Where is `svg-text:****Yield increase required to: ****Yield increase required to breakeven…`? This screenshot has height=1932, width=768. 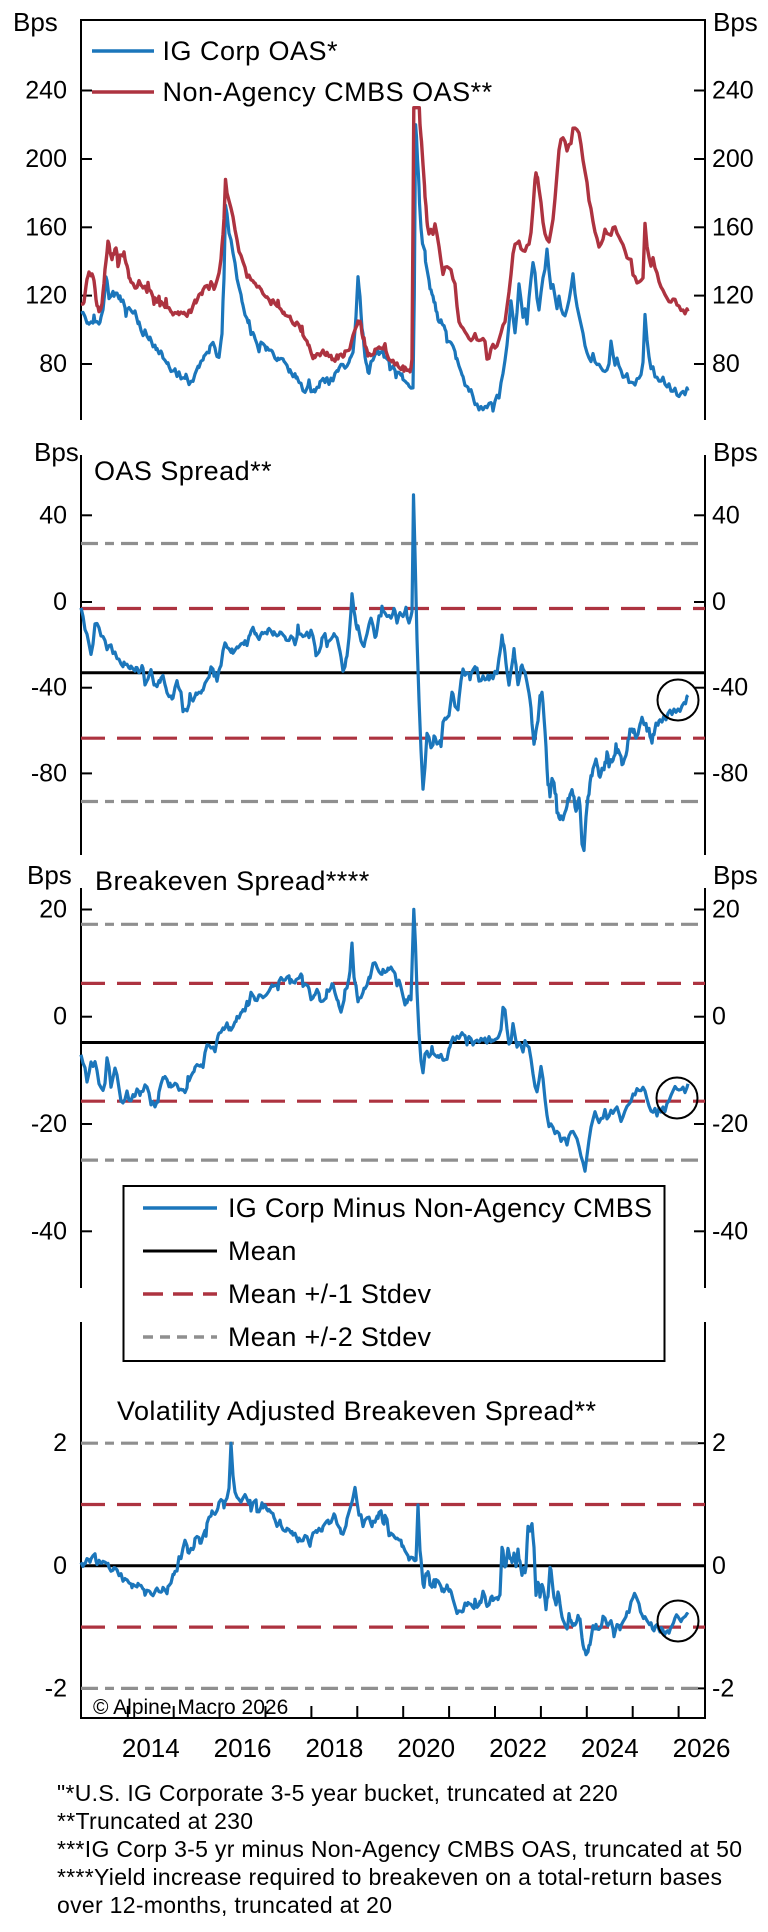 svg-text:****Yield increase required to: ****Yield increase required to breakeven… is located at coordinates (389, 1877).